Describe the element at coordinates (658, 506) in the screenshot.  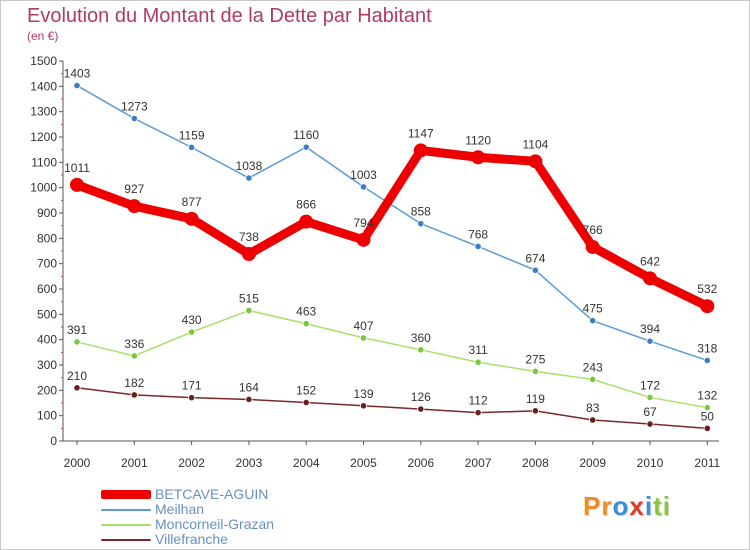
I see `logo-letter: t` at that location.